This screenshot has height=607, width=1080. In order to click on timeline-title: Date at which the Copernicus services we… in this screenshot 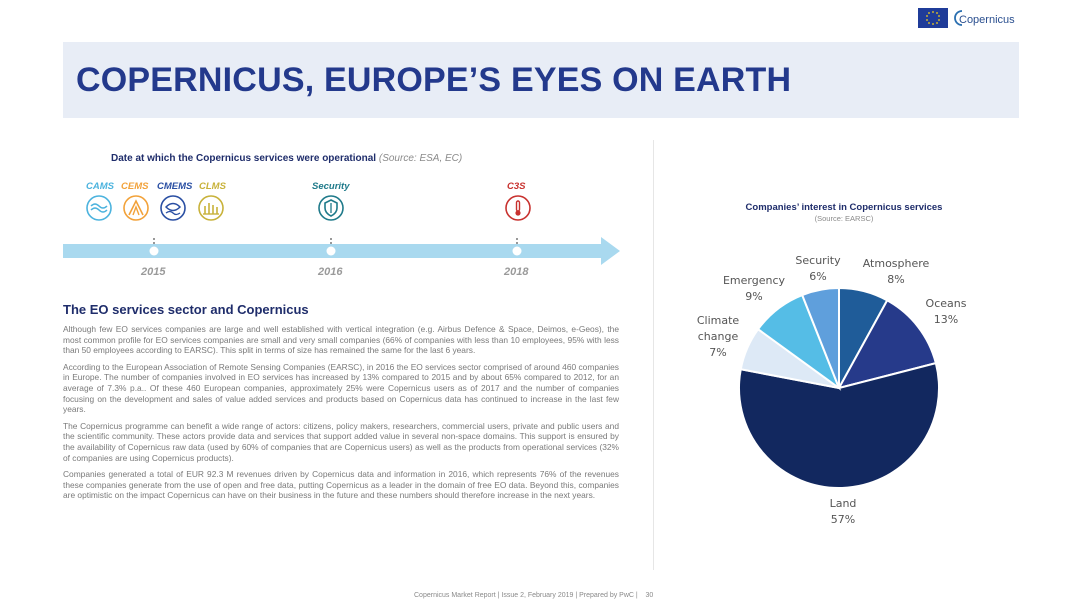, I will do `click(286, 158)`.